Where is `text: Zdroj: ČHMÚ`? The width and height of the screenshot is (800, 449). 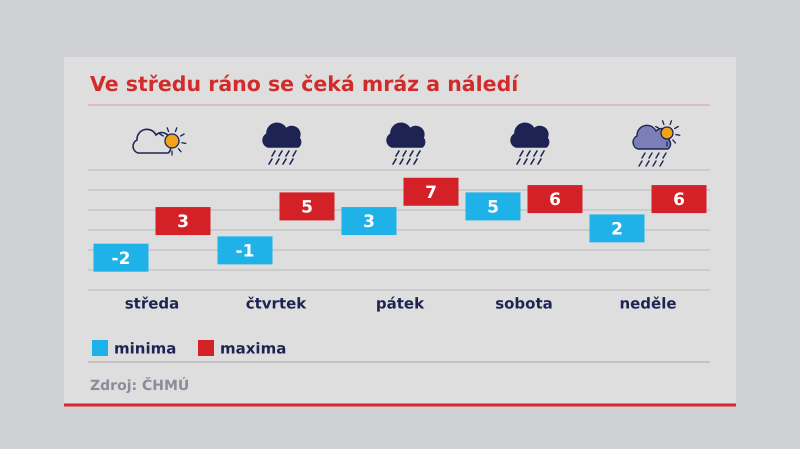 text: Zdroj: ČHMÚ is located at coordinates (140, 385).